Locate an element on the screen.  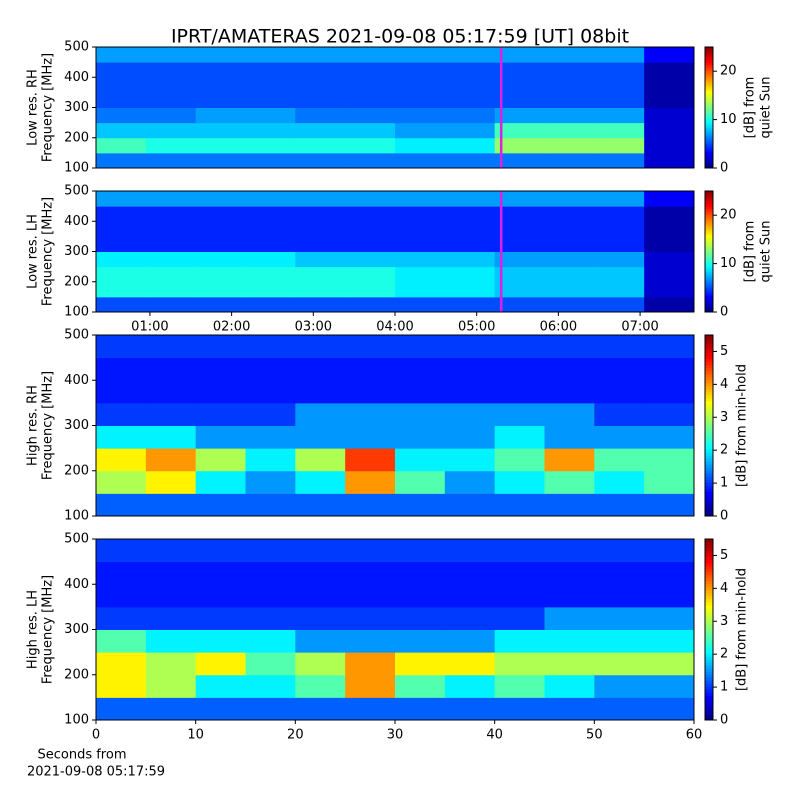
x-axis-label: Seconds from is located at coordinates (81, 755).